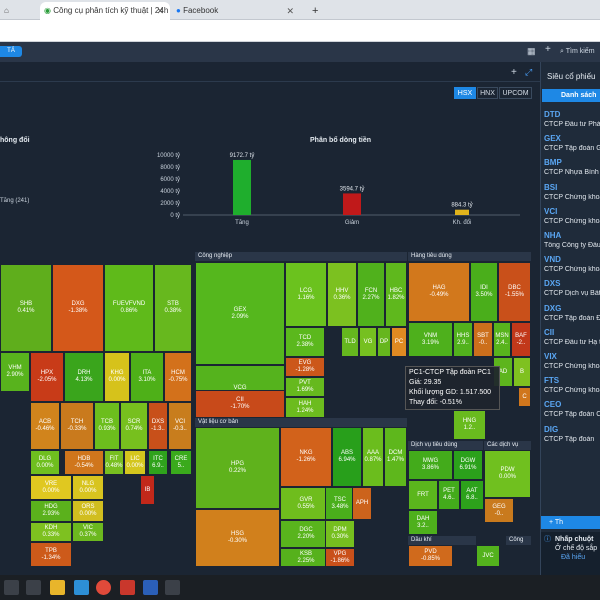 Image resolution: width=600 pixels, height=600 pixels. What do you see at coordinates (306, 457) in the screenshot?
I see `treemap-tile-nkg: NKG -1.26%` at bounding box center [306, 457].